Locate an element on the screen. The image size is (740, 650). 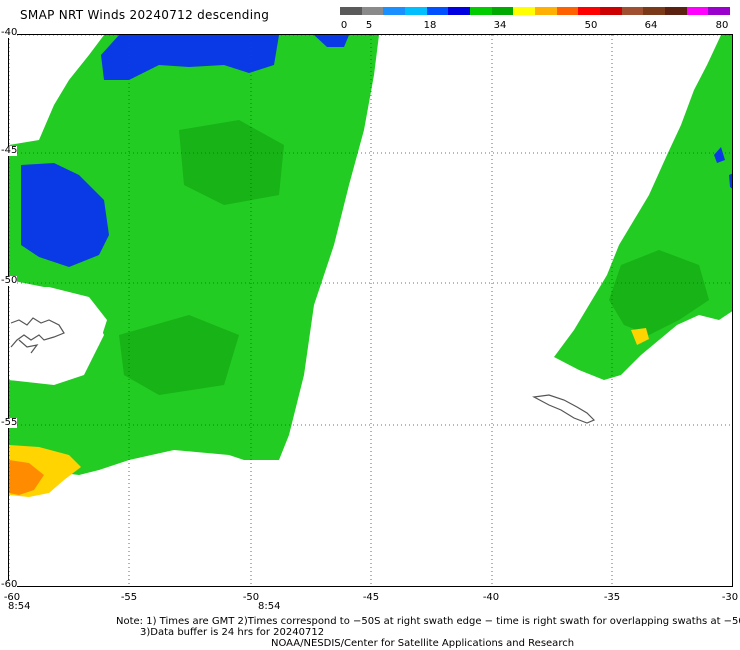
lat-label-45: -45 is located at coordinates (9, 150).